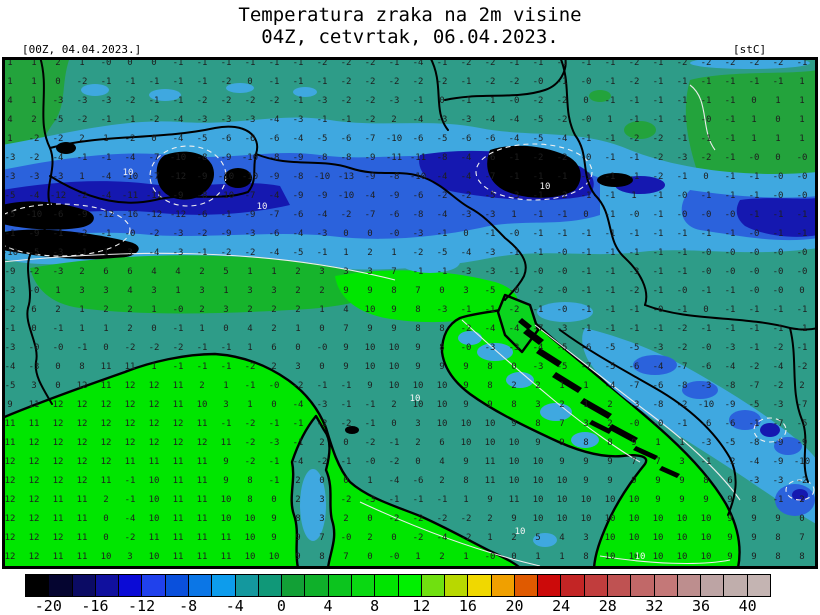 The width and height of the screenshot is (820, 615). What do you see at coordinates (274, 215) in the screenshot?
I see `svg-text: -7` at bounding box center [274, 215].